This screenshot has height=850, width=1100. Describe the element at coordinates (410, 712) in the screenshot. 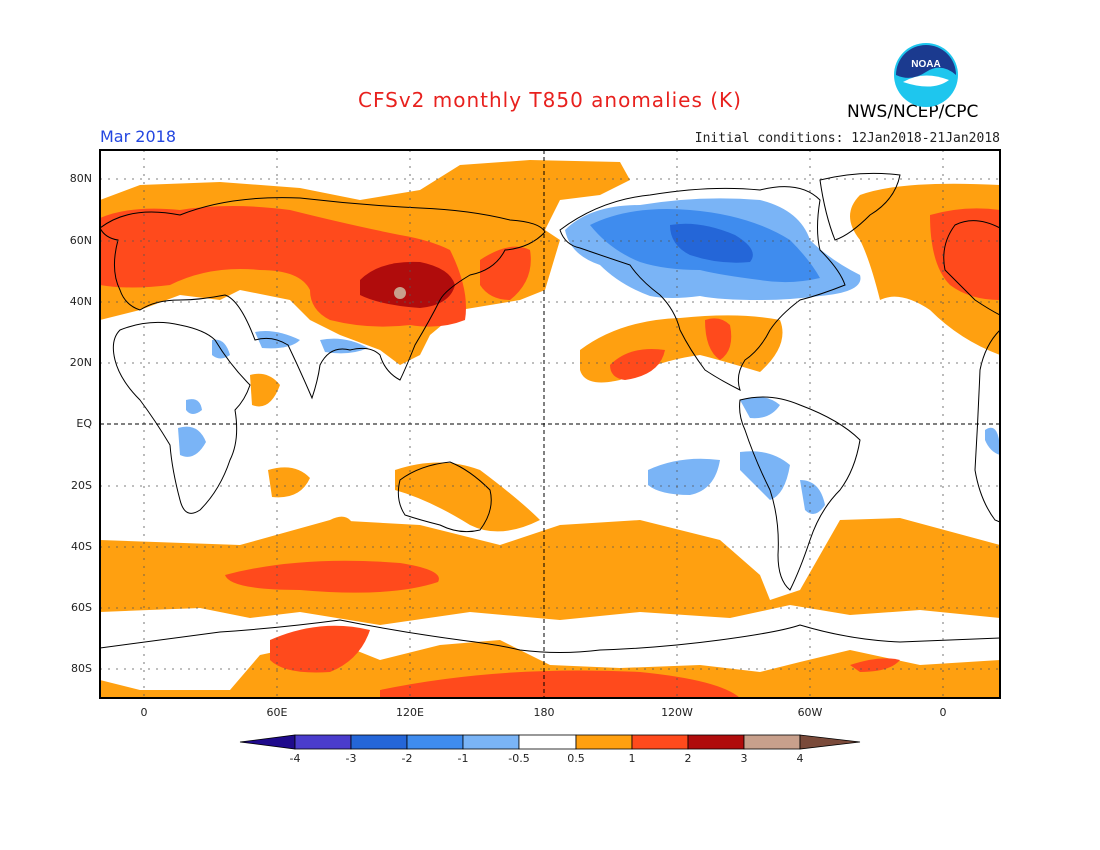

I see `lon-label: 120E` at that location.